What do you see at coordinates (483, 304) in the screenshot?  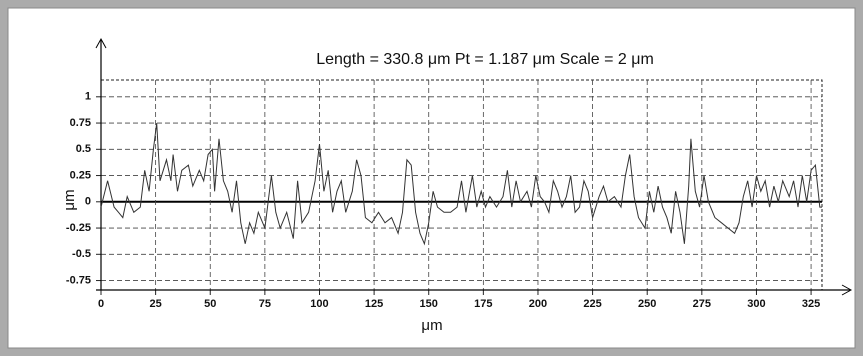 I see `x-tick-label: 175` at bounding box center [483, 304].